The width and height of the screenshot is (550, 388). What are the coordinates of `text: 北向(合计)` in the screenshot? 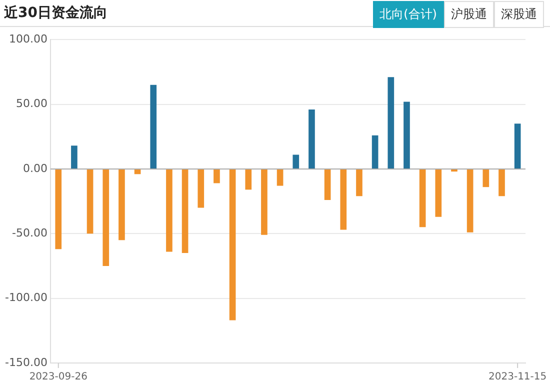 It's located at (408, 14).